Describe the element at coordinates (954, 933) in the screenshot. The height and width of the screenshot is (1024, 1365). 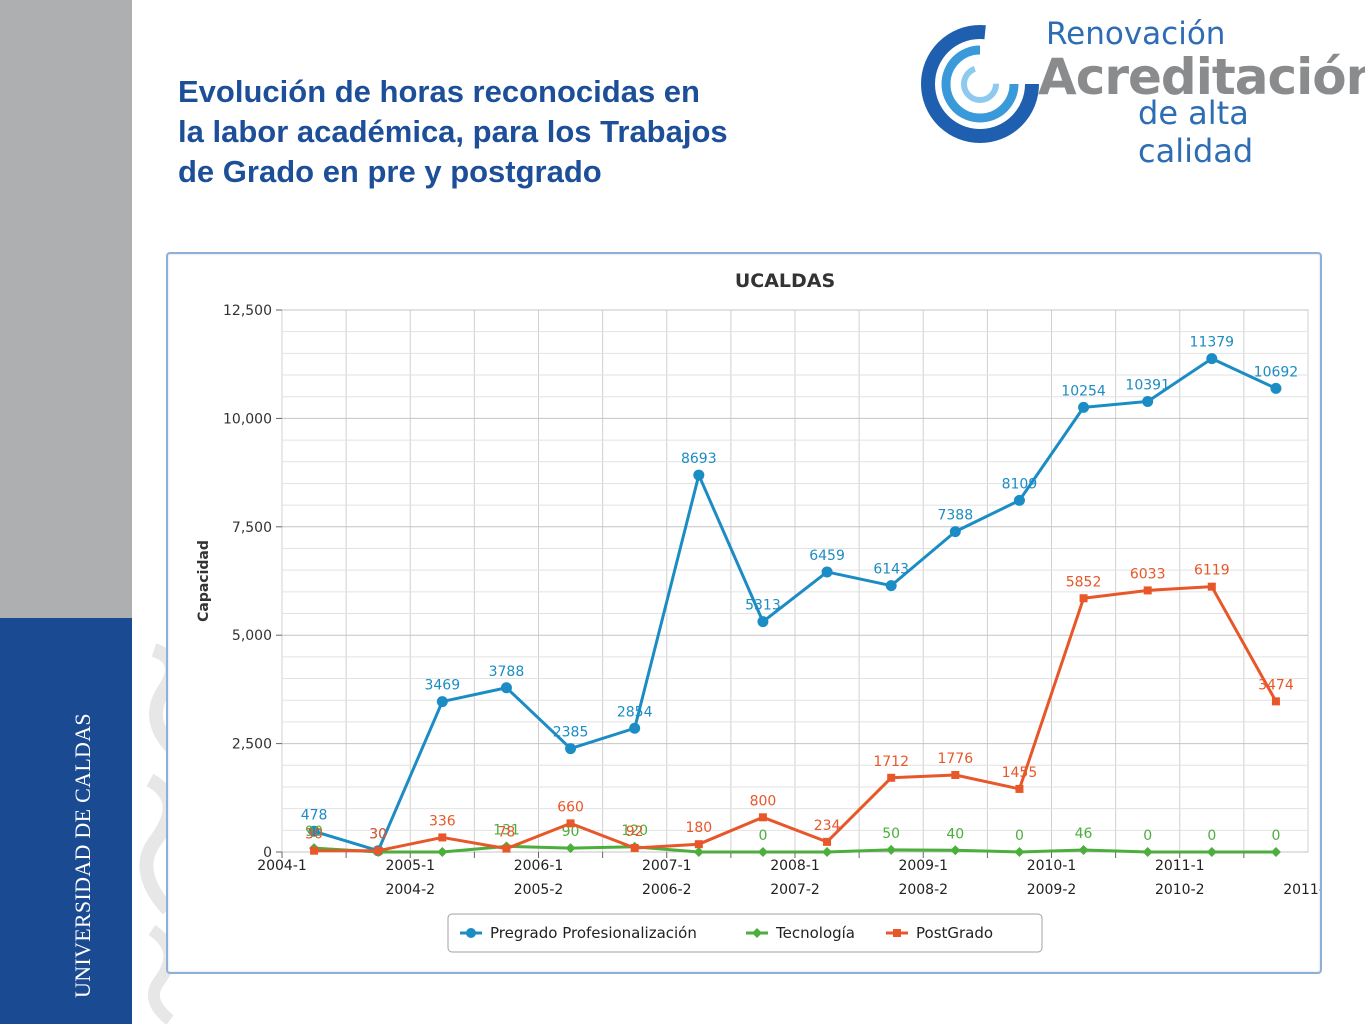
I see `legend-label: PostGrado` at that location.